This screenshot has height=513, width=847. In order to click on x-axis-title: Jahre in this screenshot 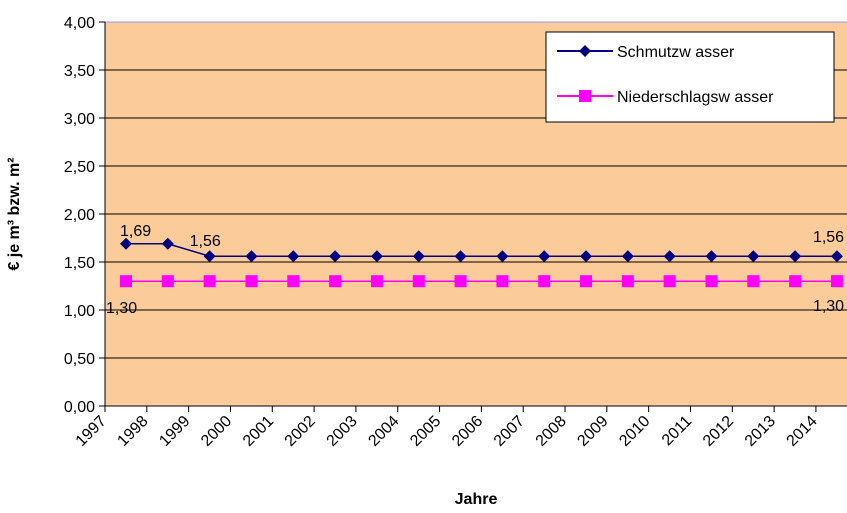, I will do `click(476, 499)`.